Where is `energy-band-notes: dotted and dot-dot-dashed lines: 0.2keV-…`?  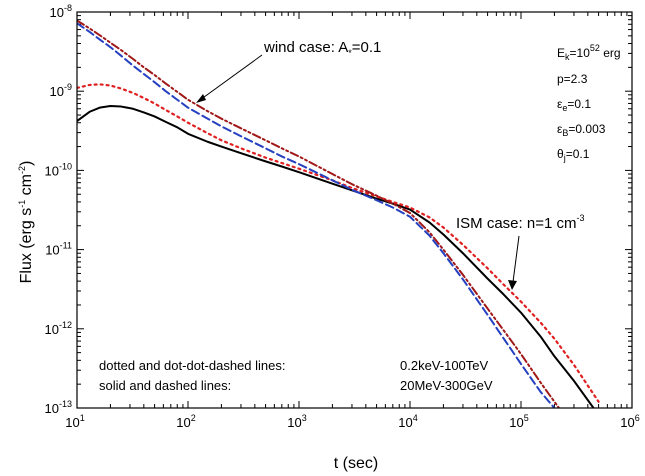 energy-band-notes: dotted and dot-dot-dashed lines: 0.2keV-… is located at coordinates (296, 375).